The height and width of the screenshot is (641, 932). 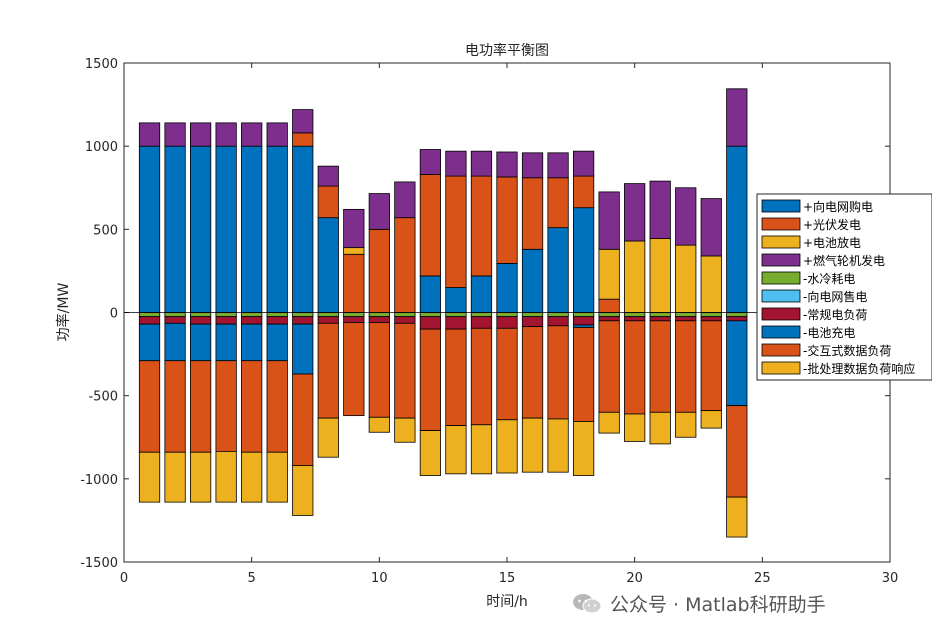 I want to click on legend-entry: +电池放电, so click(x=832, y=242).